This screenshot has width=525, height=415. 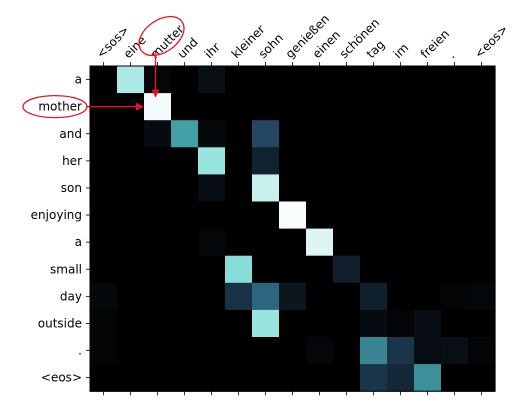 I want to click on x-tick-label: <eos>, so click(x=491, y=41).